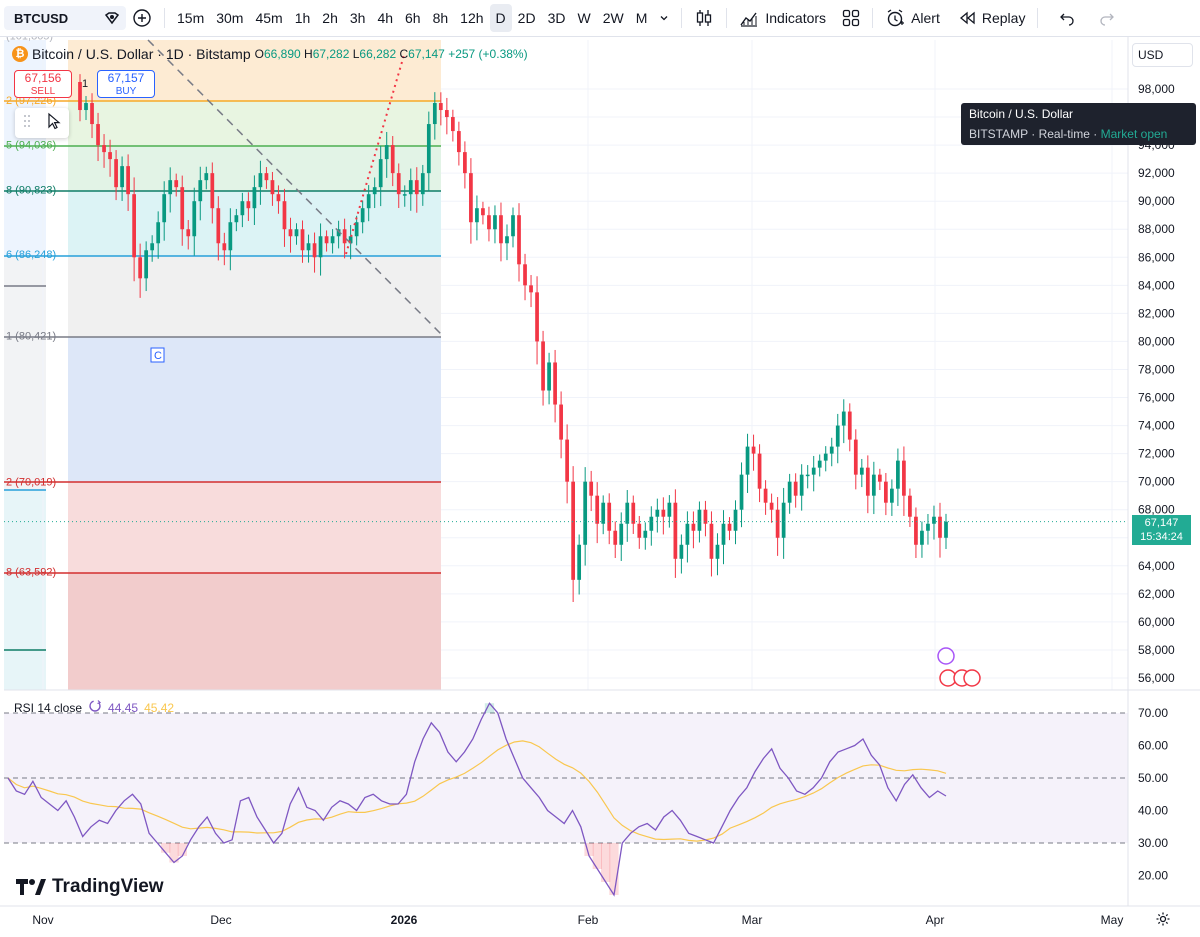 The height and width of the screenshot is (937, 1200). Describe the element at coordinates (526, 18) in the screenshot. I see `interval-2d: 2D` at that location.